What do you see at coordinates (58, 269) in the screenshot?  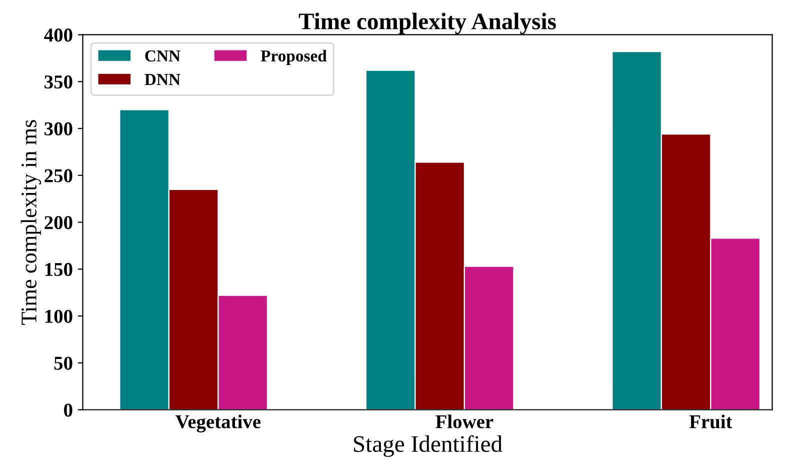 I see `y-tick-label: 150` at bounding box center [58, 269].